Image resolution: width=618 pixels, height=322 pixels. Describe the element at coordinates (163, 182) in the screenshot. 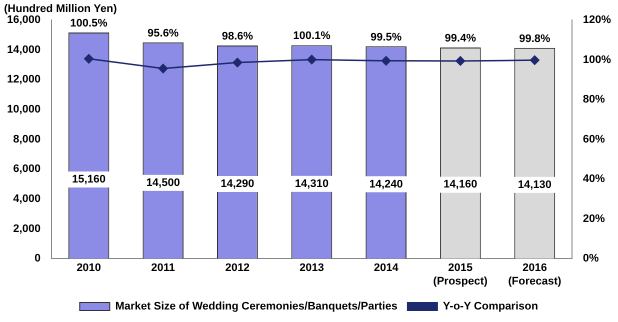

I see `data-label: 14,500` at that location.